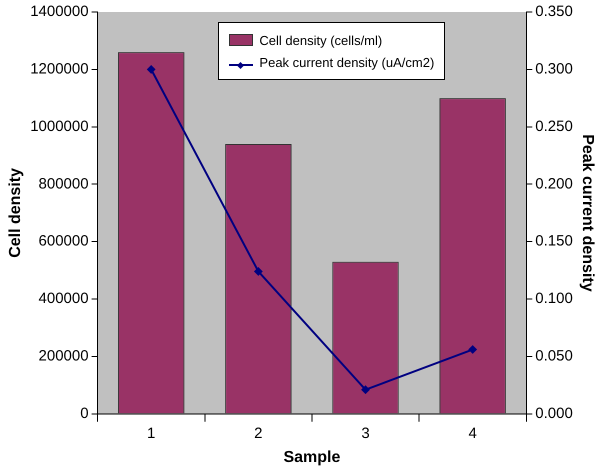 Image resolution: width=603 pixels, height=469 pixels. I want to click on y2-tick-label: 0.150, so click(554, 241).